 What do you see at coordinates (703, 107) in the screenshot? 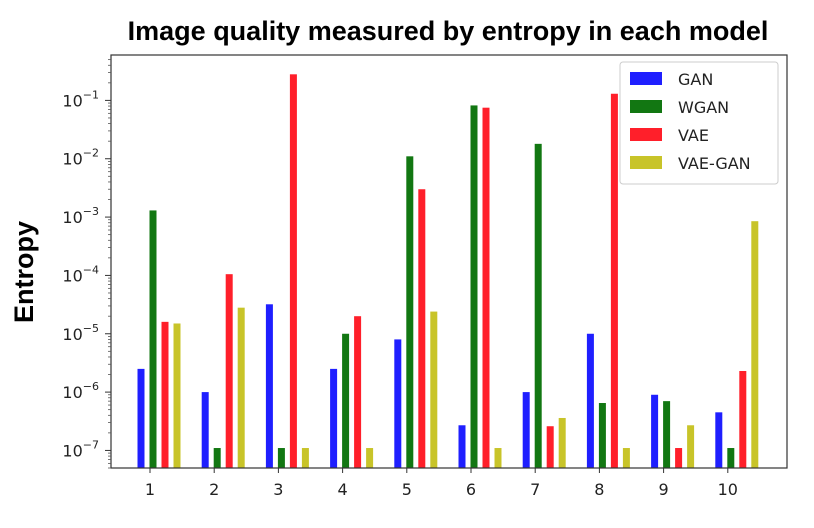
I see `legend-label-wgan: WGAN` at bounding box center [703, 107].